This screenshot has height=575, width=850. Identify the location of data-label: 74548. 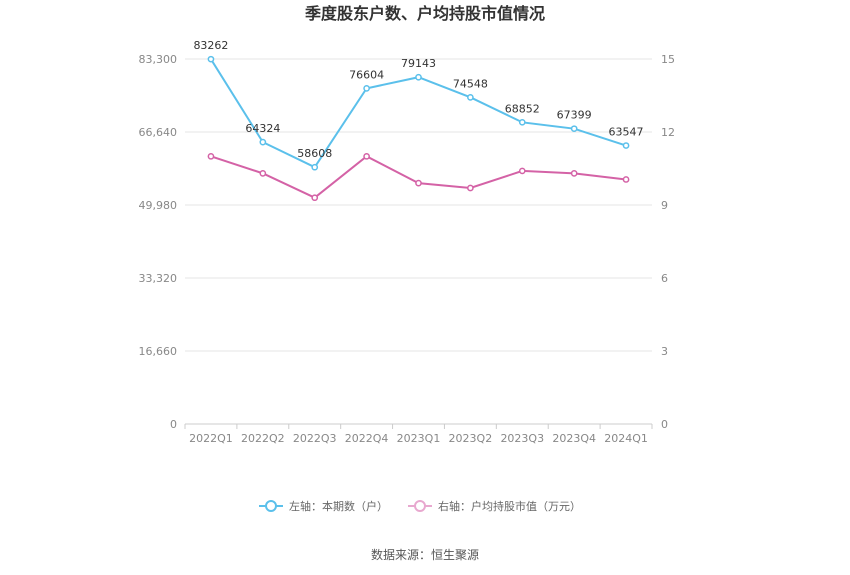
(470, 83).